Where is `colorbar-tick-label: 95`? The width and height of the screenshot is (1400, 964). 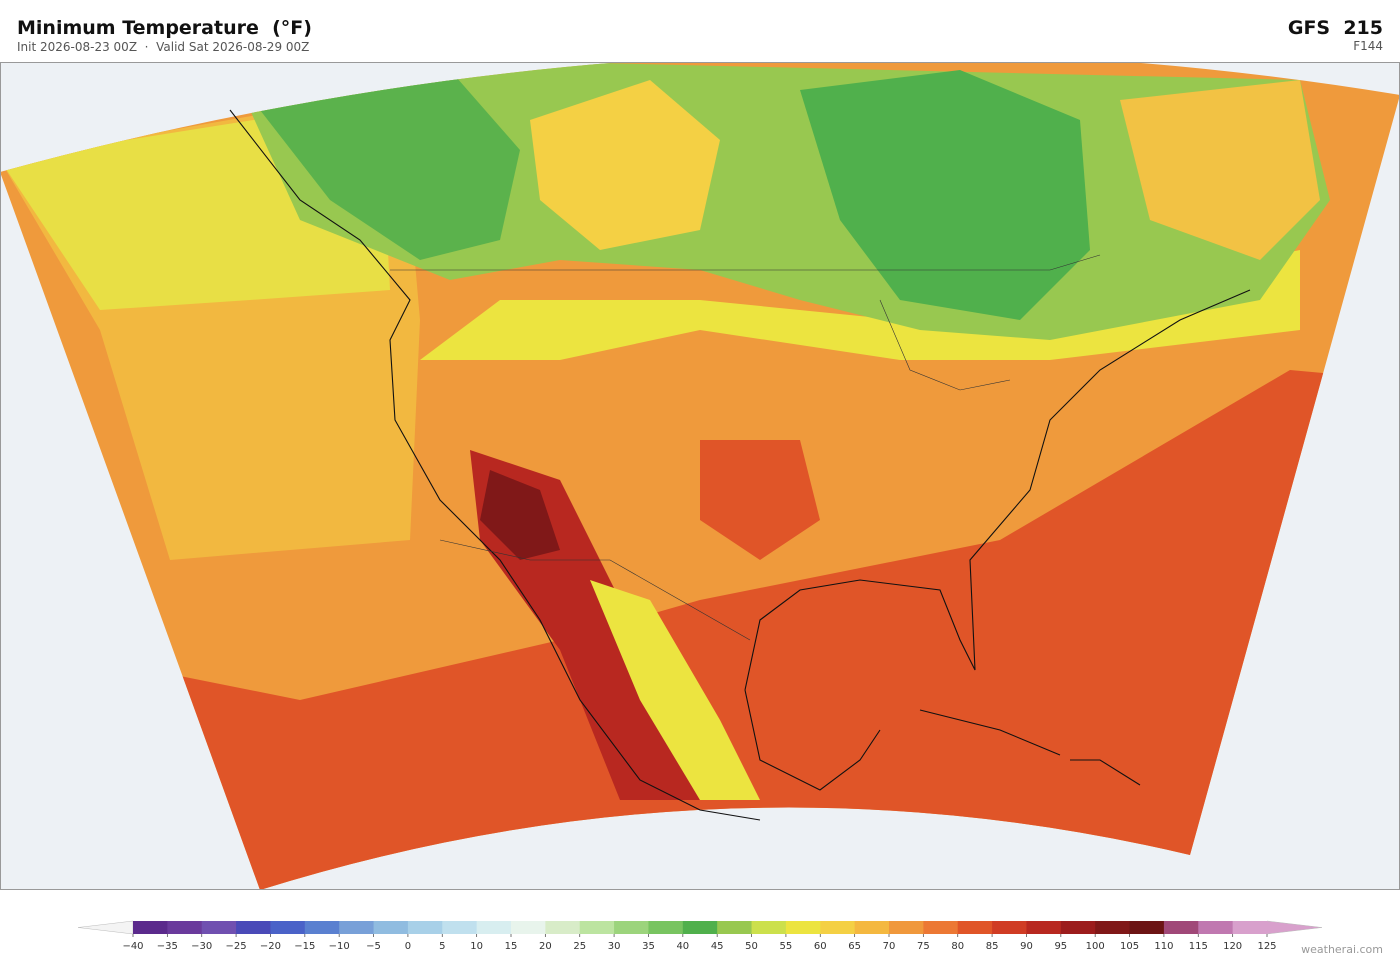
colorbar-tick-label: 95 is located at coordinates (1060, 946).